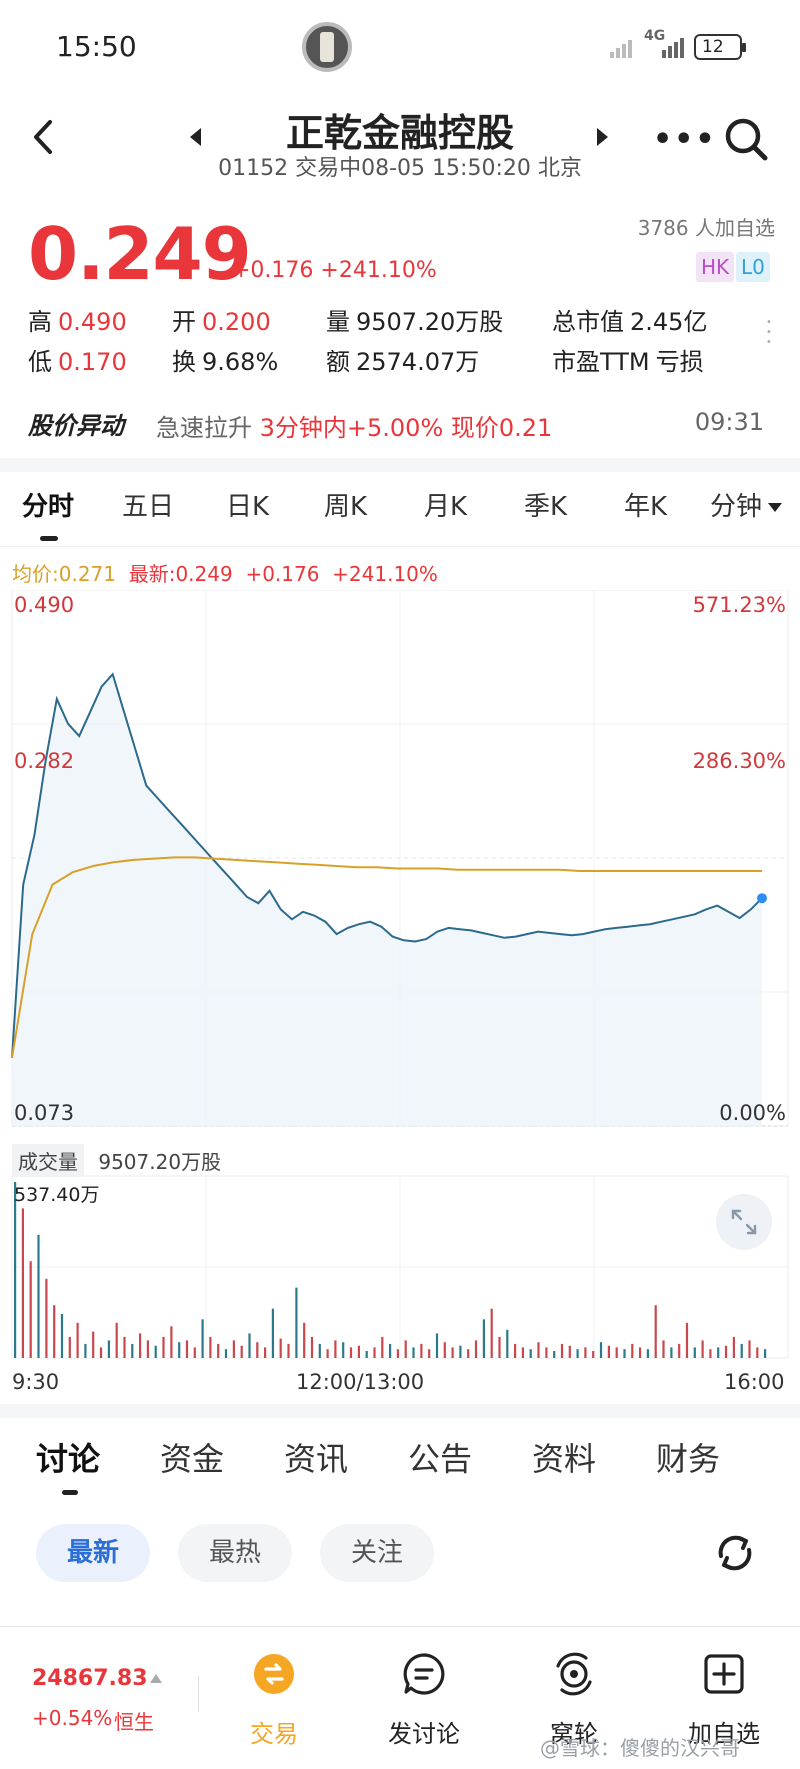 The height and width of the screenshot is (1769, 800). Describe the element at coordinates (574, 1734) in the screenshot. I see `nav-warrant: 窝轮` at that location.